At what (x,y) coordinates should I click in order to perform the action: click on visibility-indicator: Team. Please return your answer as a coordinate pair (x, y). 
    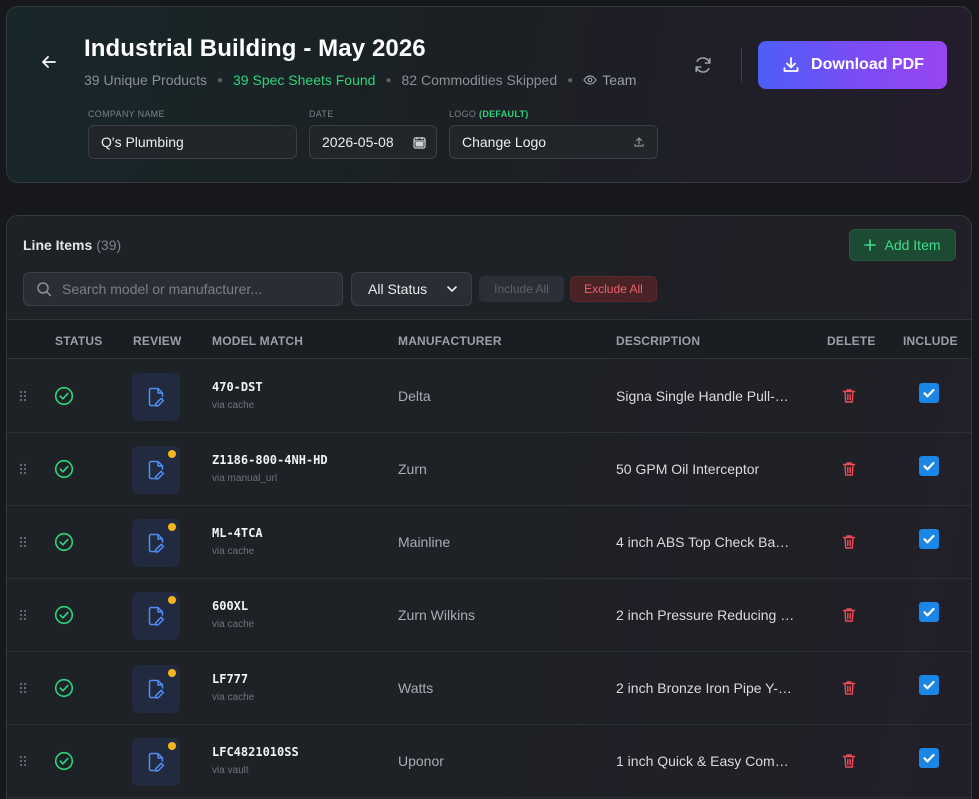
    Looking at the image, I should click on (609, 80).